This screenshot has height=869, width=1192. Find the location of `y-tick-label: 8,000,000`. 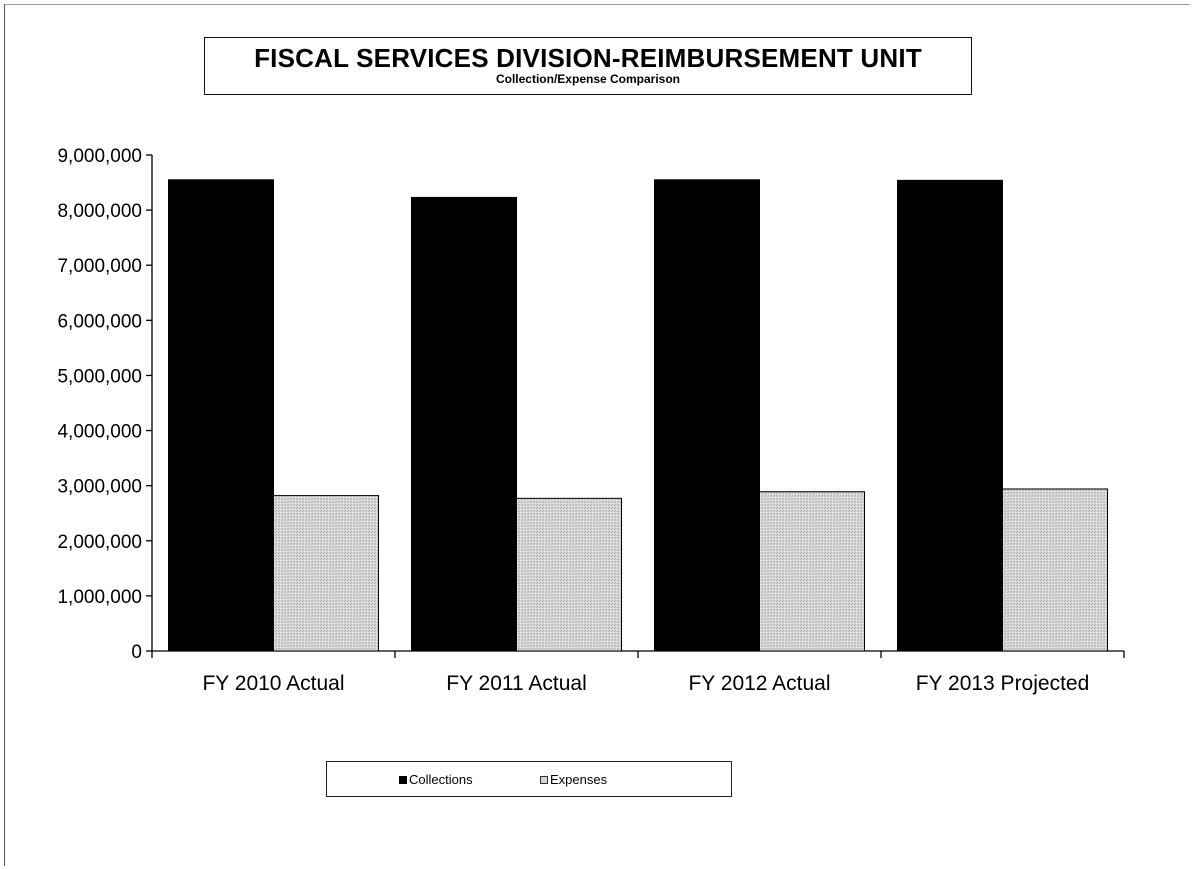

y-tick-label: 8,000,000 is located at coordinates (99, 211).